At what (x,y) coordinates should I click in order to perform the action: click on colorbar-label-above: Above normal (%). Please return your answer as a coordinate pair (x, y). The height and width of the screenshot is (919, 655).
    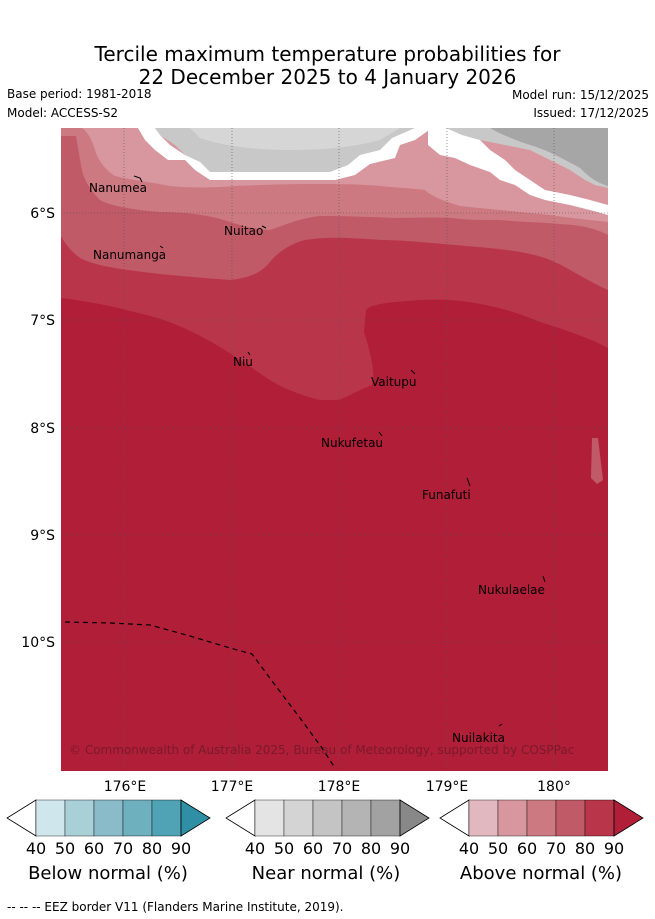
    Looking at the image, I should click on (541, 873).